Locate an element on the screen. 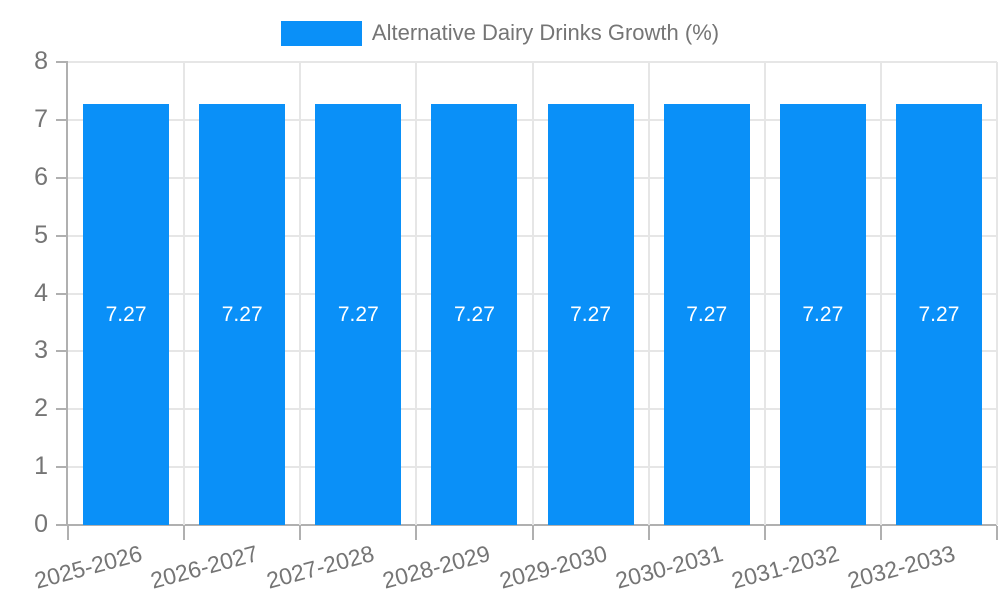 Image resolution: width=1000 pixels, height=600 pixels. x-axis-label: 2032-2033 is located at coordinates (901, 567).